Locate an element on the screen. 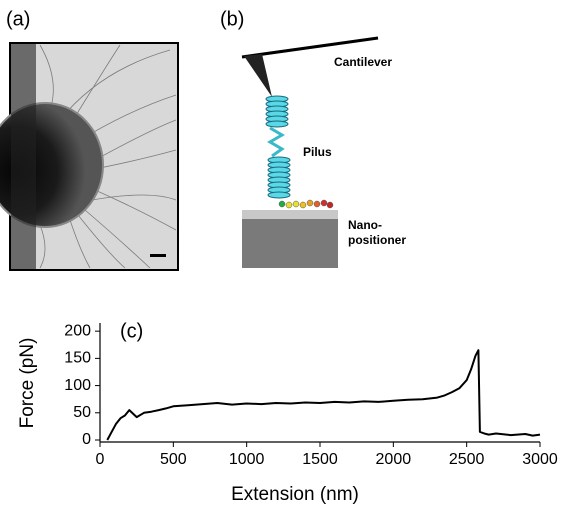 The image size is (564, 513). x-tick-label: 2500 is located at coordinates (467, 459).